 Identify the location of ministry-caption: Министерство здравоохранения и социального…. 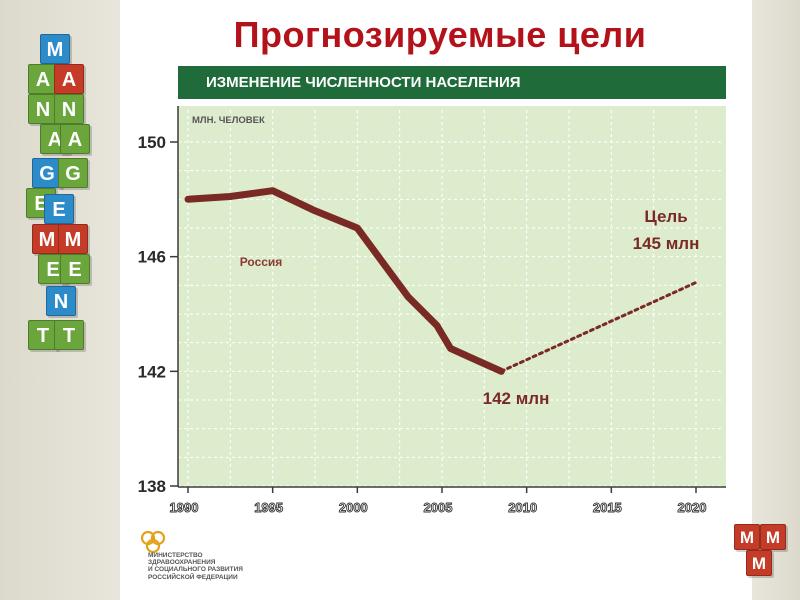
(218, 566).